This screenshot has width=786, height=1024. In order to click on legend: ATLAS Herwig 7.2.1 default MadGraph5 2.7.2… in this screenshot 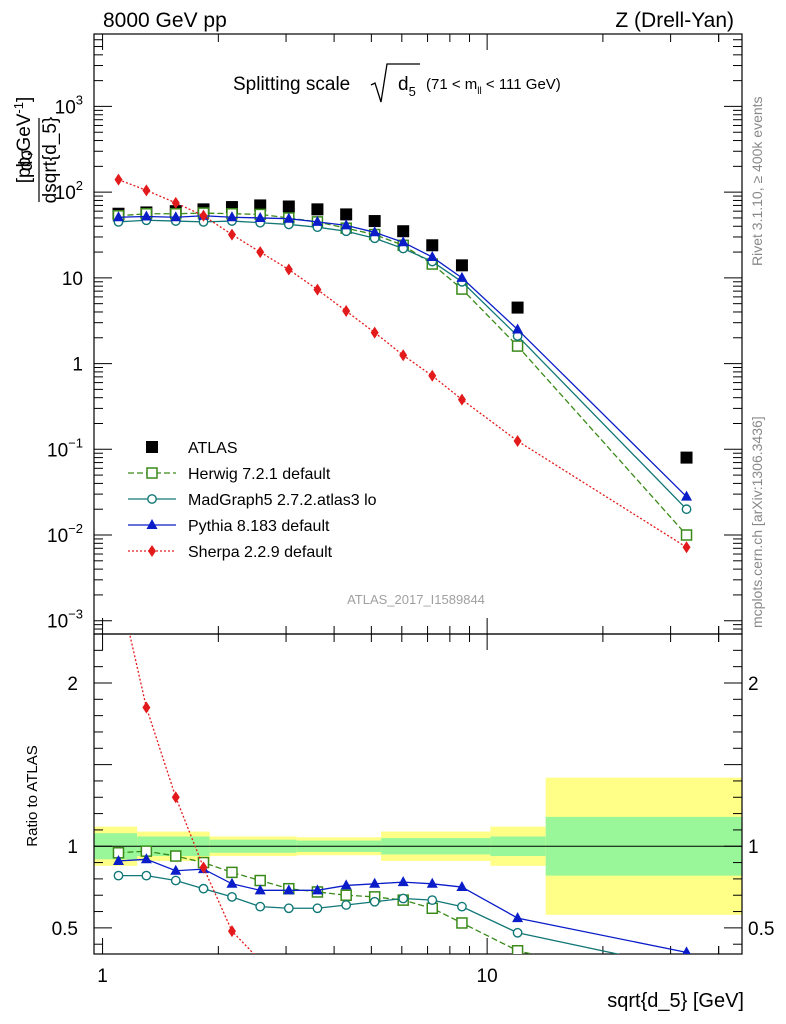, I will do `click(252, 500)`.